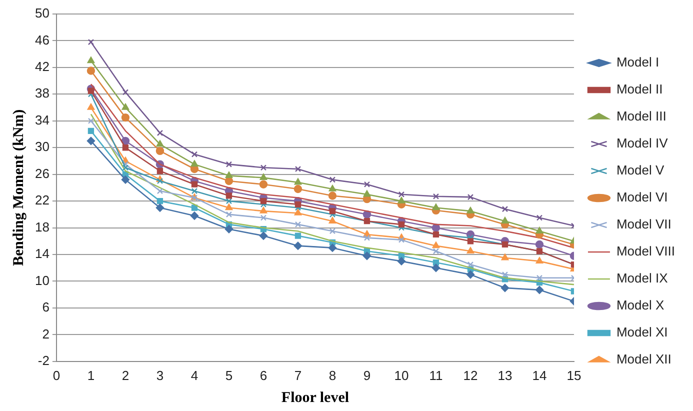  Describe the element at coordinates (642, 197) in the screenshot. I see `legend-label: Model VI` at that location.